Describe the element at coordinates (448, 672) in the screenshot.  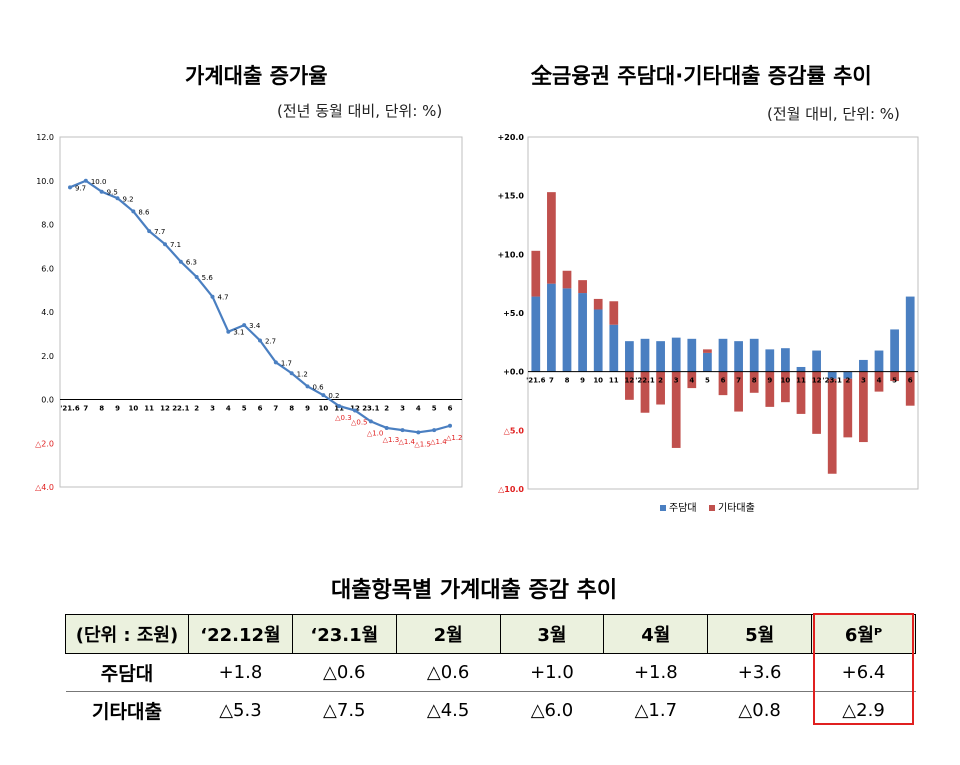
I see `table-cell: △0.6` at that location.